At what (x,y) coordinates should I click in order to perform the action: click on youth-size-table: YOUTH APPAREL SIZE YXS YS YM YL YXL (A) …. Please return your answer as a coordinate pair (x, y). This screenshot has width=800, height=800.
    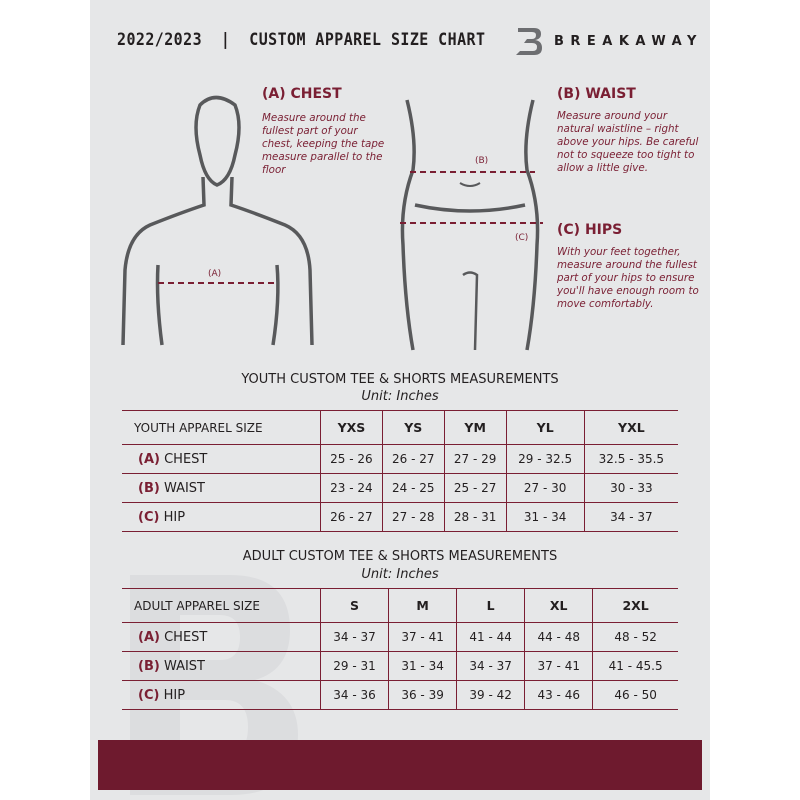
    Looking at the image, I should click on (400, 471).